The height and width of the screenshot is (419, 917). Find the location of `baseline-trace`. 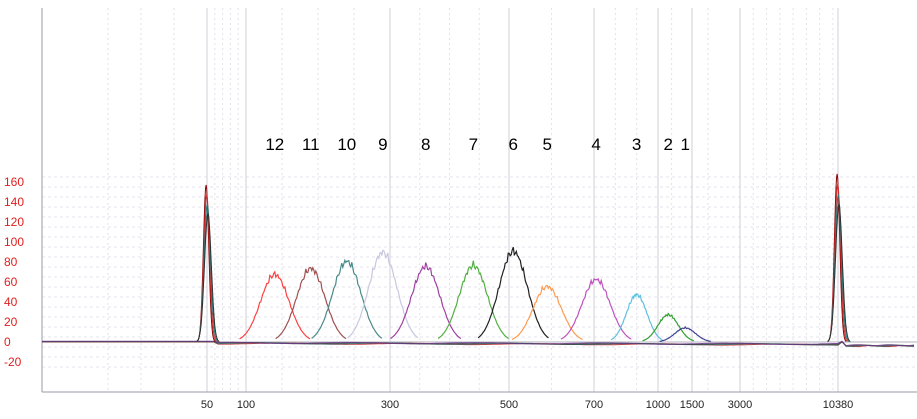

baseline-trace is located at coordinates (478, 343).